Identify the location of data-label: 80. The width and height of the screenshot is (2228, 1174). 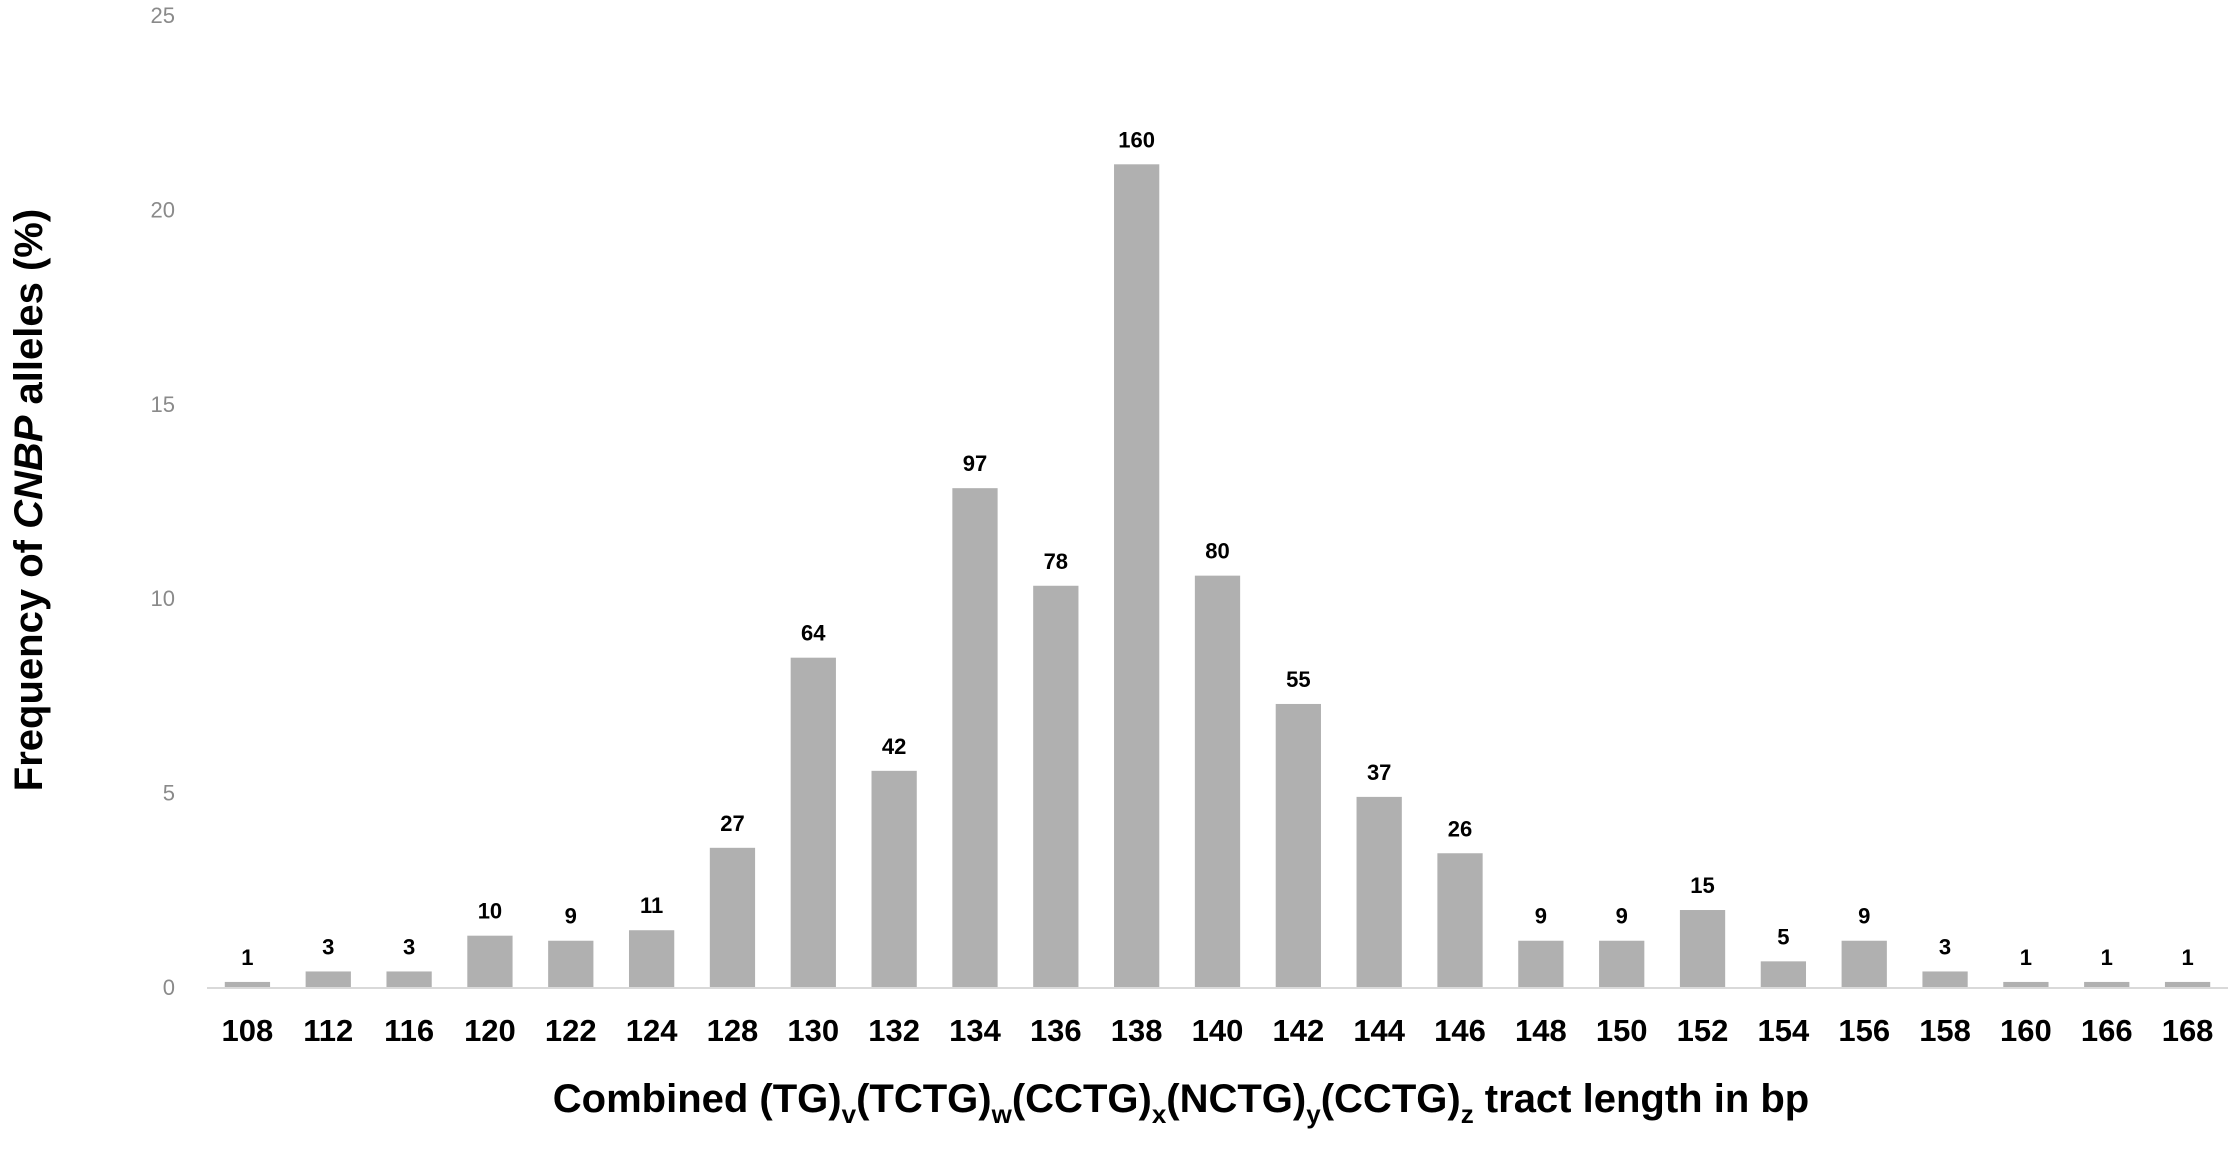
(1217, 551).